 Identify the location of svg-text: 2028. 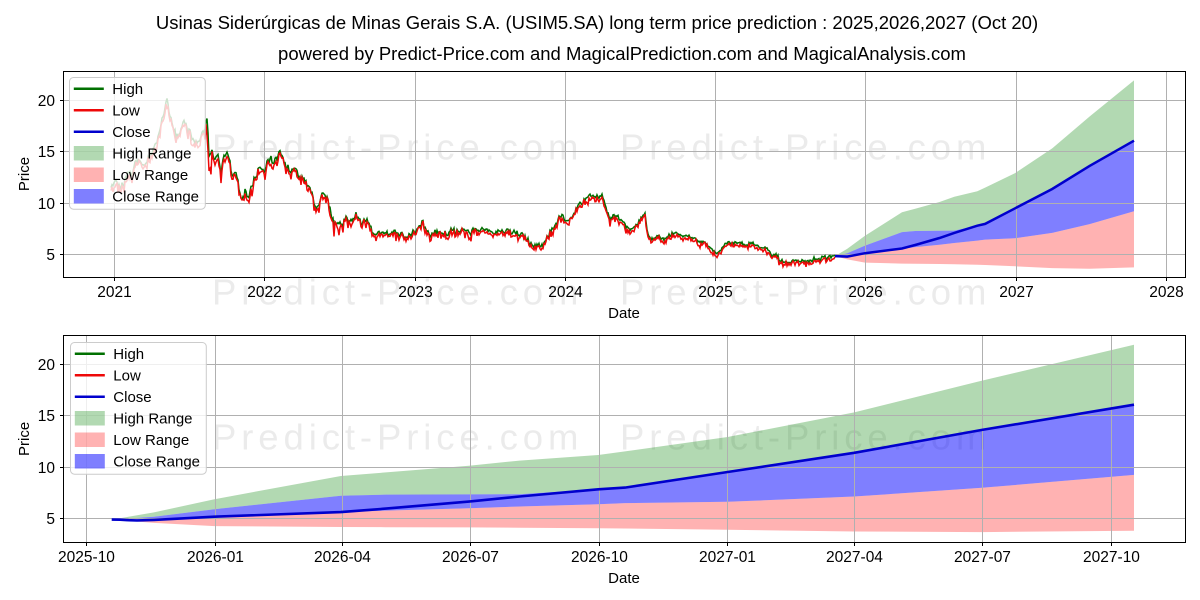
(1166, 292).